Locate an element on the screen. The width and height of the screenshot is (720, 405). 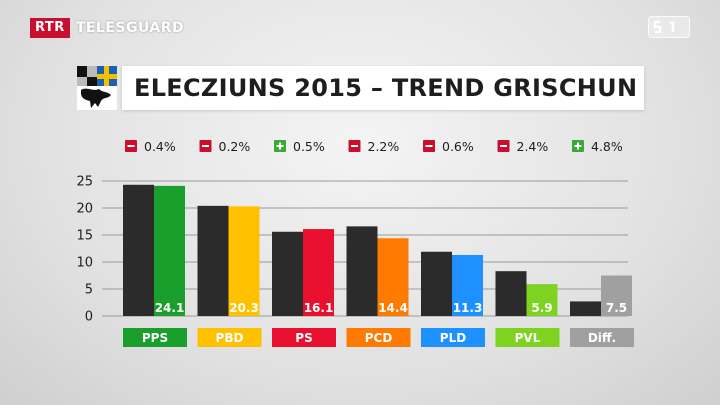
srf1-channel-icon is located at coordinates (669, 27).